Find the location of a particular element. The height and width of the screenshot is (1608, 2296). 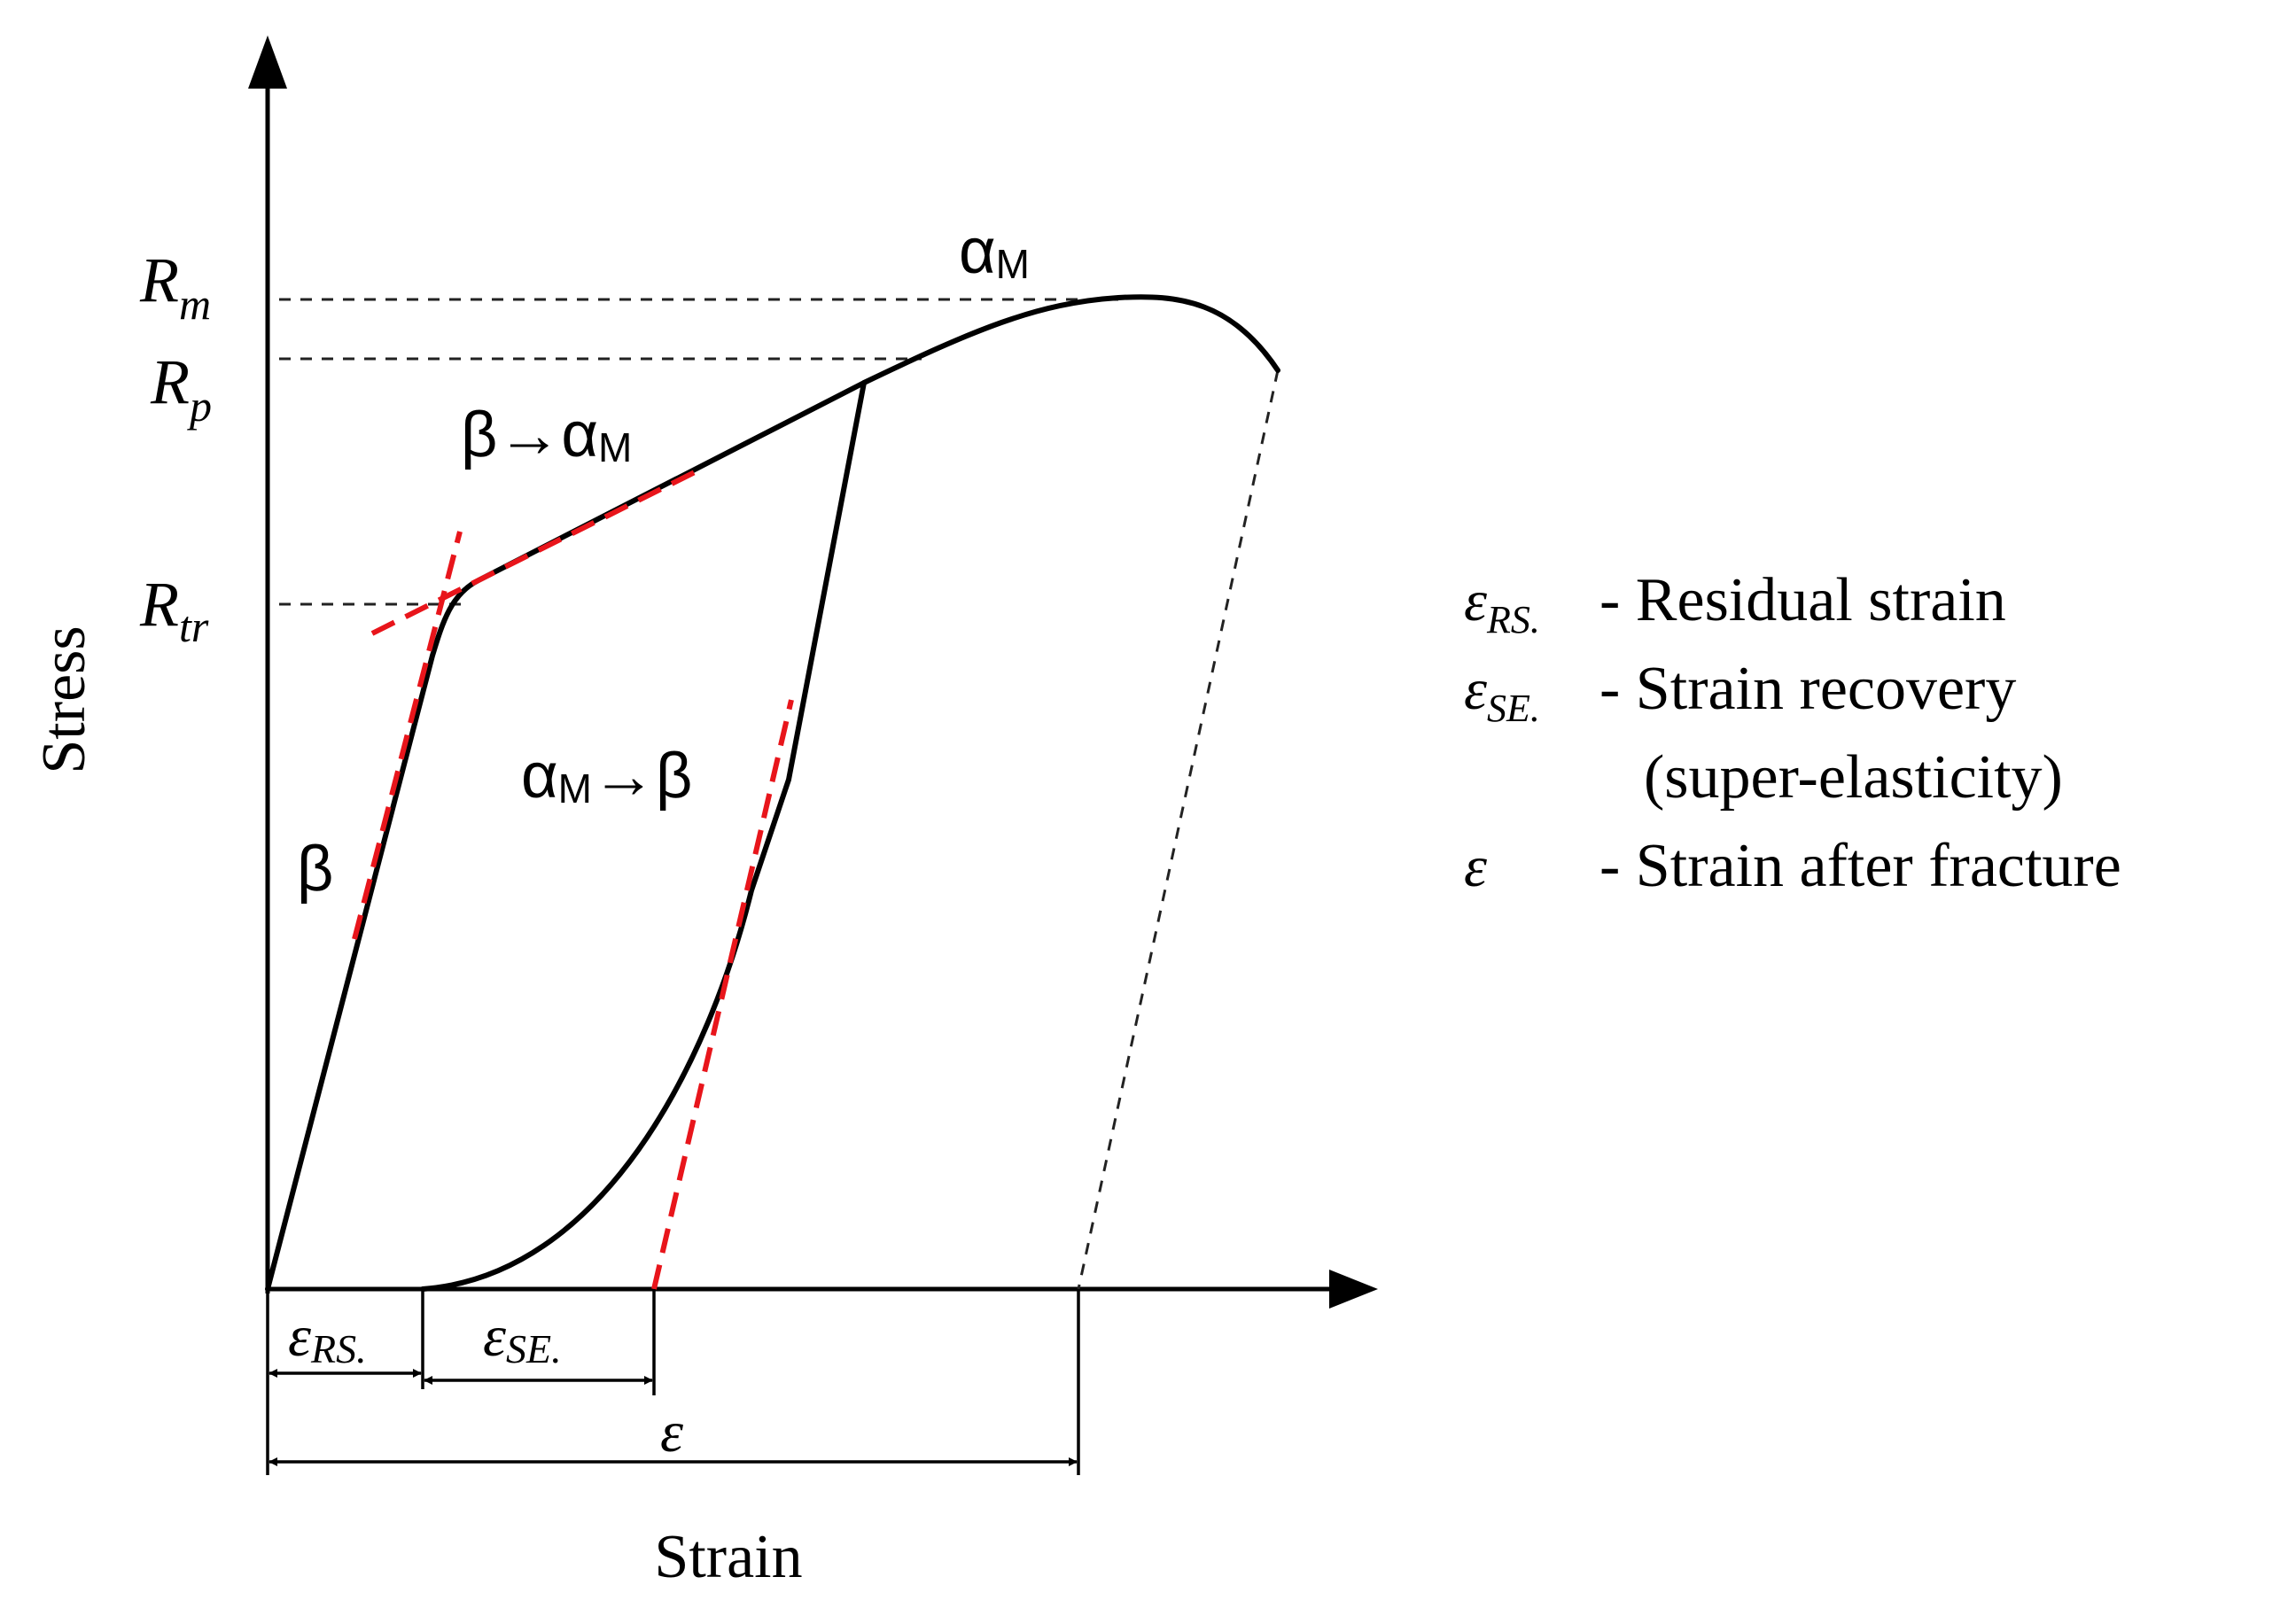

strain-dimensions is located at coordinates (673, 1382).